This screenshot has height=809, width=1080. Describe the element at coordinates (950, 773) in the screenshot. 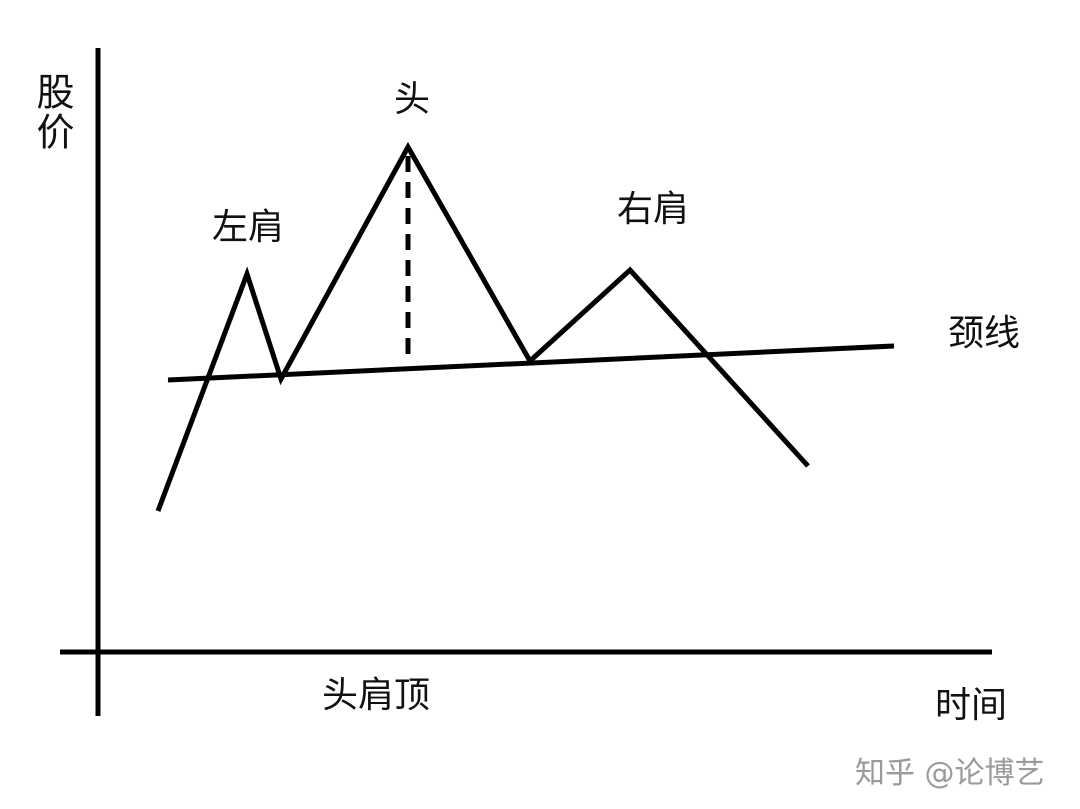

I see `watermark: 知乎 @论博艺` at that location.